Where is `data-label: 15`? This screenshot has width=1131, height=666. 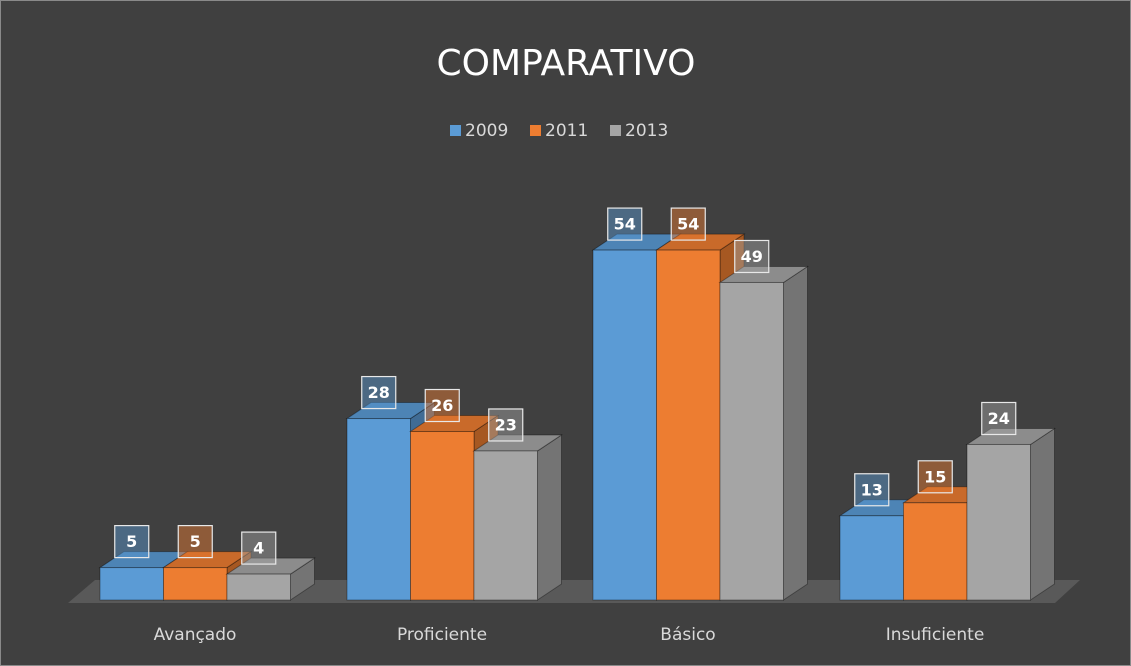 data-label: 15 is located at coordinates (935, 476).